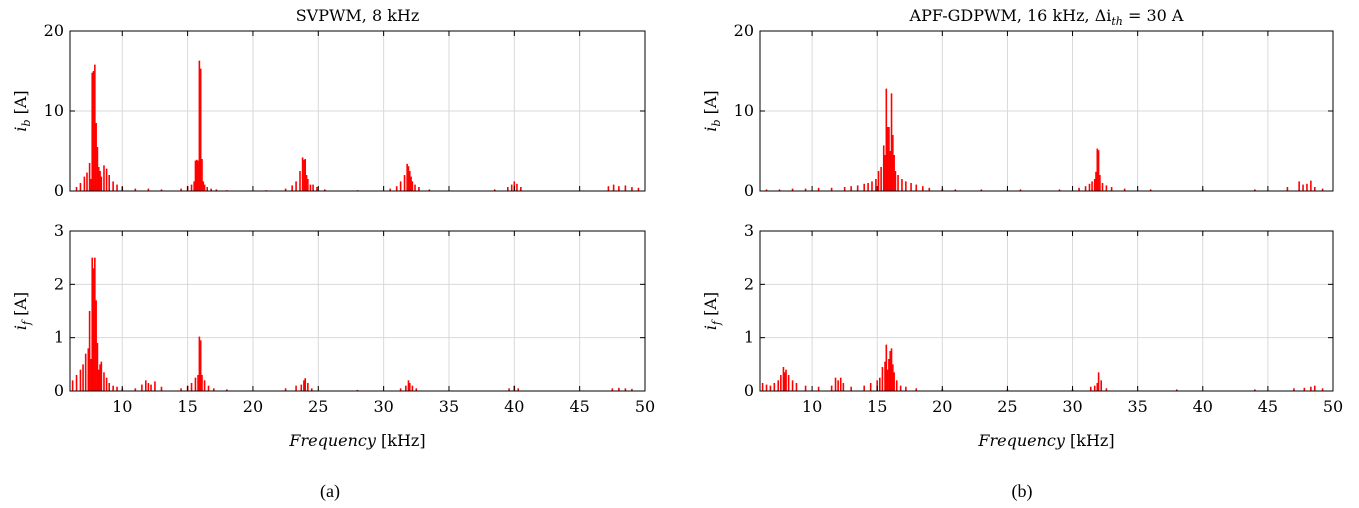 The width and height of the screenshot is (1359, 508). What do you see at coordinates (1117, 21) in the screenshot?
I see `chart-title-subscript: th` at bounding box center [1117, 21].